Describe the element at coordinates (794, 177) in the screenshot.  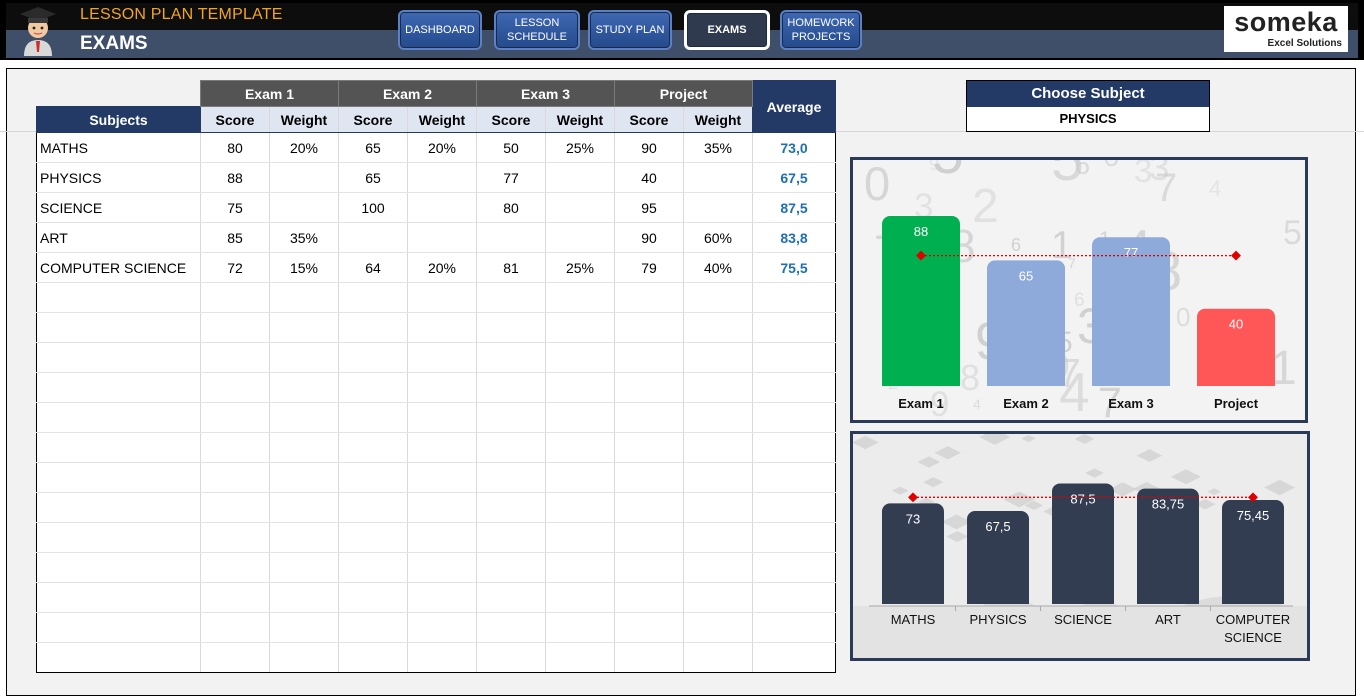
I see `average-cell: 67,5` at that location.